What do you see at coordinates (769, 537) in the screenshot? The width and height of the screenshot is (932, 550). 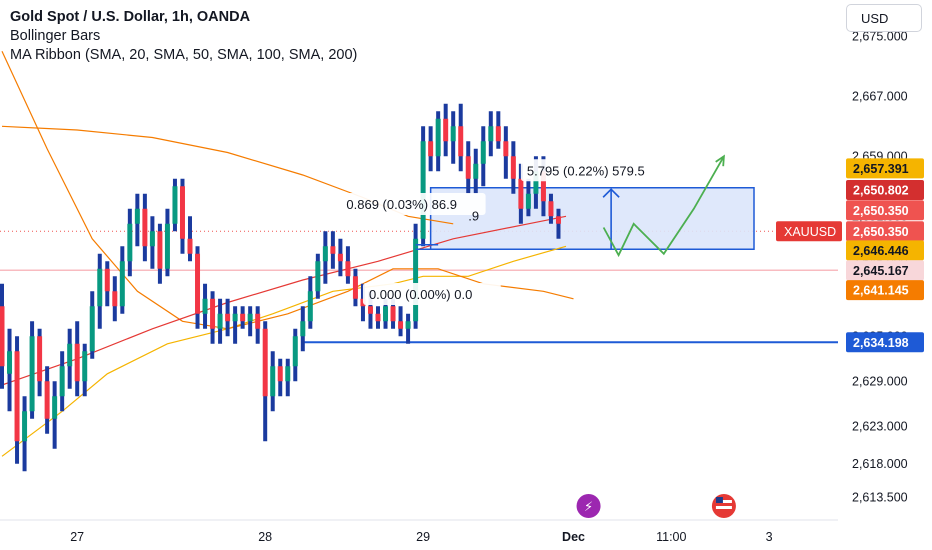 I see `x-tick-label: 3` at bounding box center [769, 537].